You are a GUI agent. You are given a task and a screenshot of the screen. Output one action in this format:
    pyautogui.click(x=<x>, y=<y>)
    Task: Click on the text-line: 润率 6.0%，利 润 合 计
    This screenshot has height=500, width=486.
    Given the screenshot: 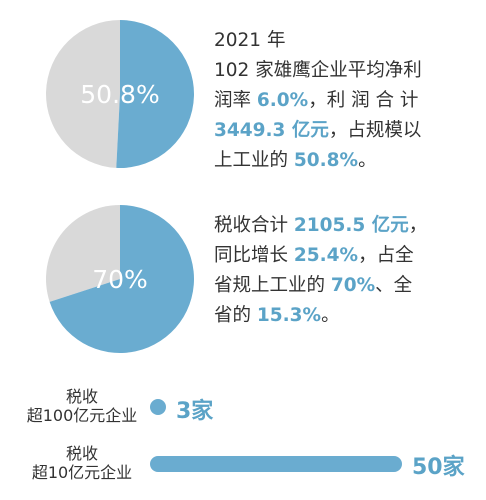 What is the action you would take?
    pyautogui.click(x=316, y=100)
    